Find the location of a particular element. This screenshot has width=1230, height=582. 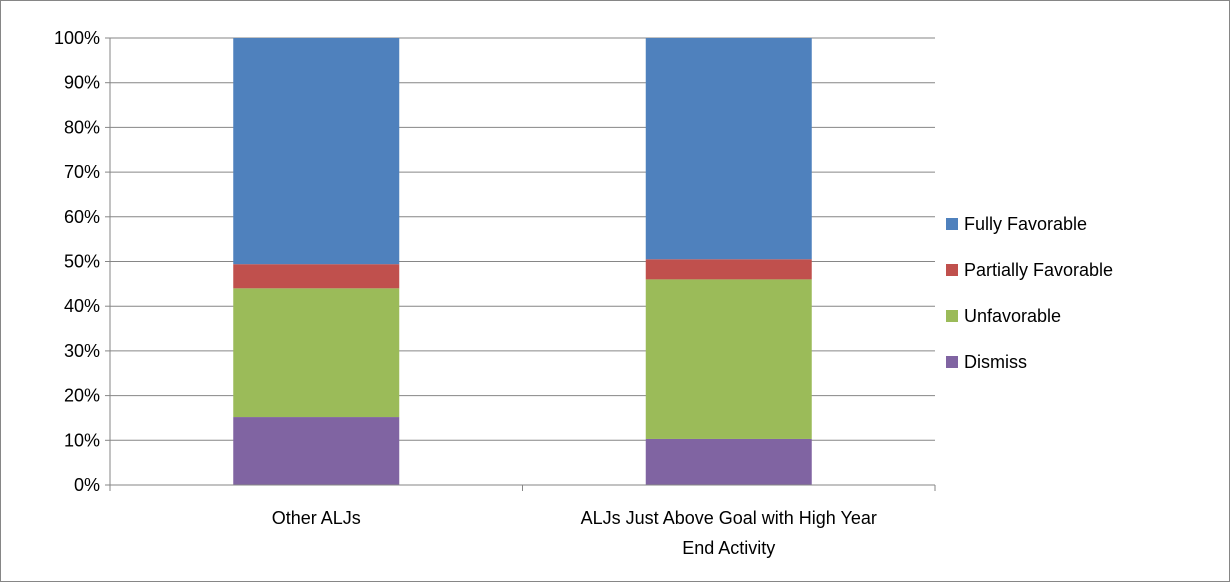

legend-swatch-unfavorable is located at coordinates (952, 316).